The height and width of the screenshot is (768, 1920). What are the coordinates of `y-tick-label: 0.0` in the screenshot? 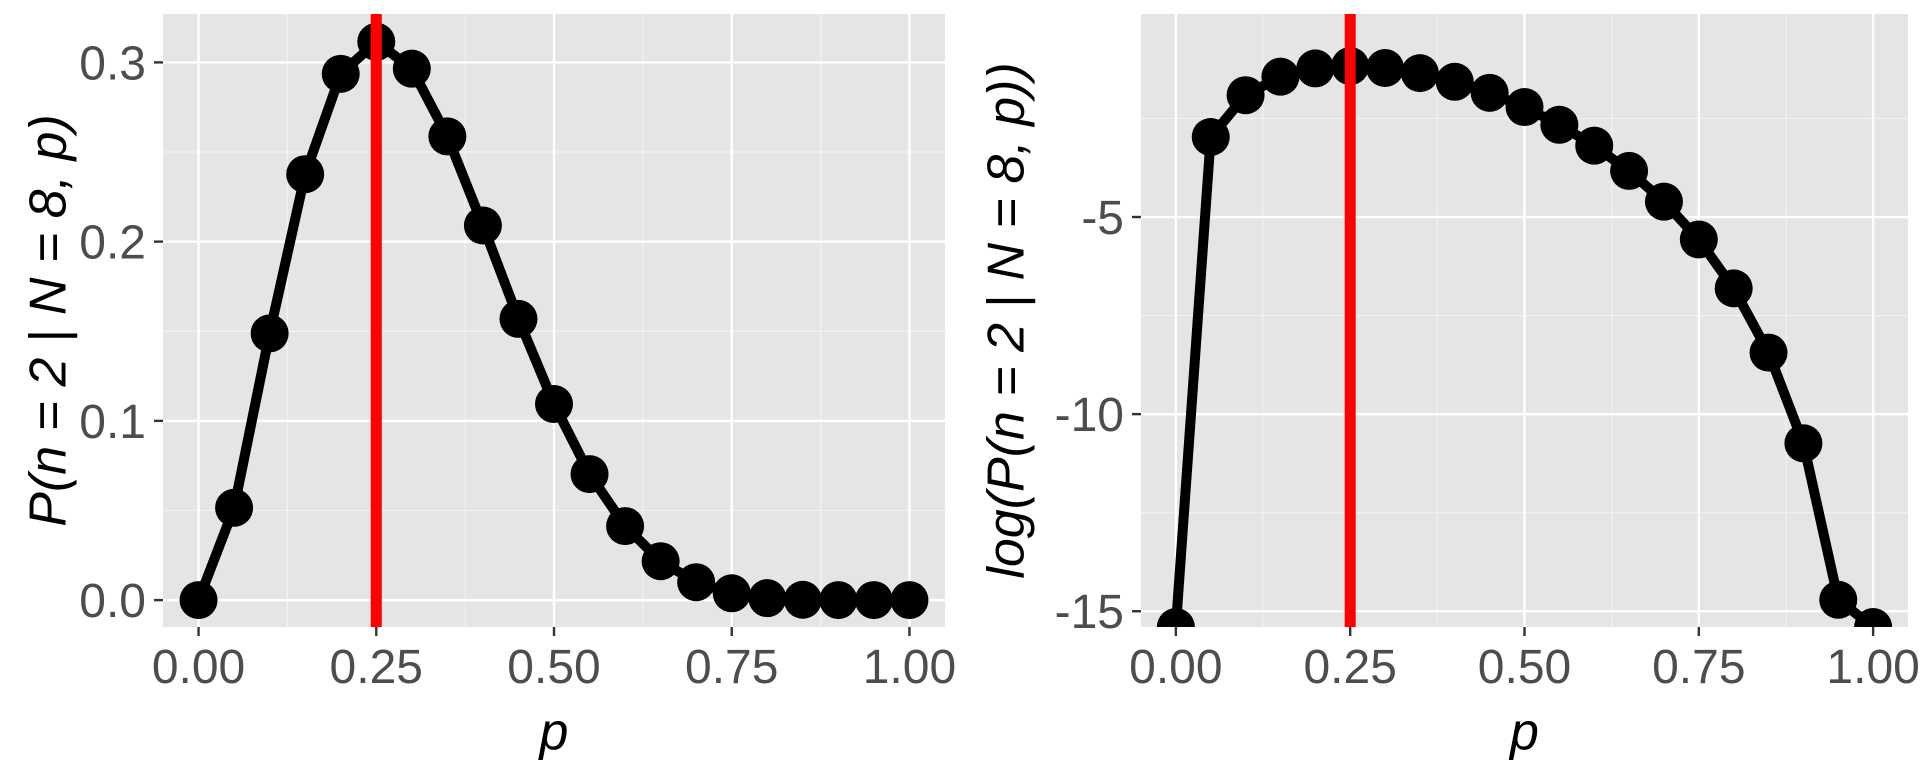 It's located at (112, 601).